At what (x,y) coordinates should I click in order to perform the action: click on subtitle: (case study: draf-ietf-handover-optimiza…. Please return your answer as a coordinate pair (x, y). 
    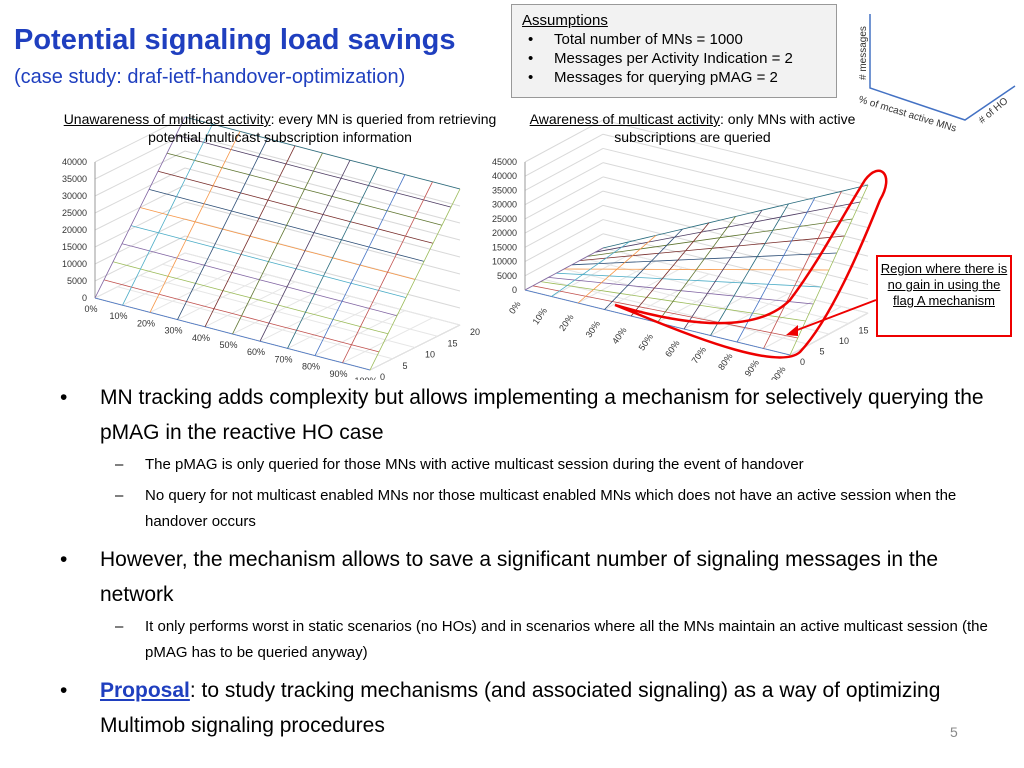
    Looking at the image, I should click on (210, 77).